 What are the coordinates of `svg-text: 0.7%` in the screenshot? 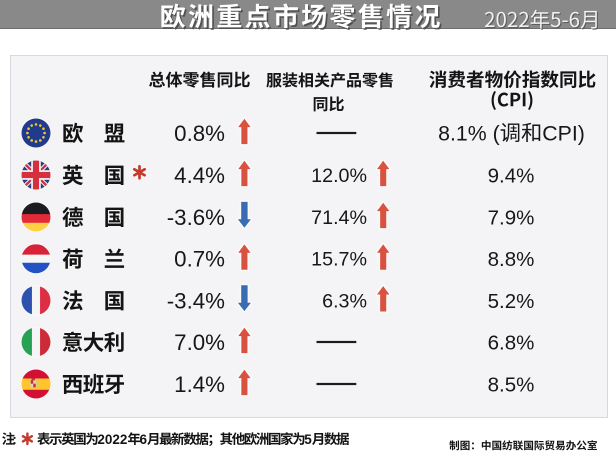 It's located at (199, 259).